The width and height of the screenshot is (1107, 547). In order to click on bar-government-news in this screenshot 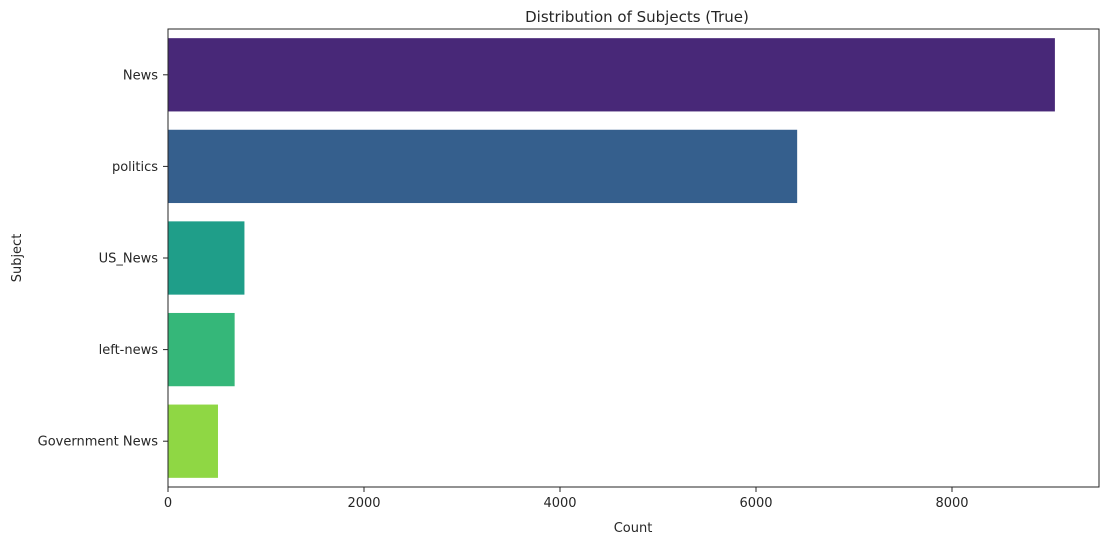, I will do `click(193, 441)`.